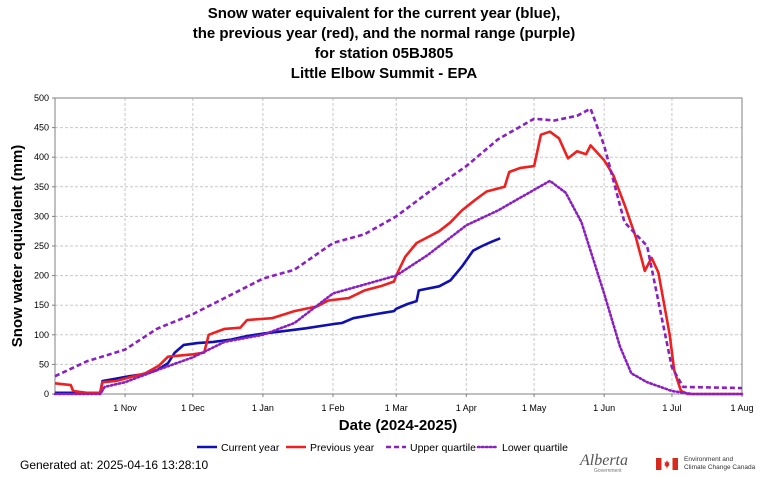  Describe the element at coordinates (342, 448) in the screenshot. I see `legend-label: Previous year` at that location.